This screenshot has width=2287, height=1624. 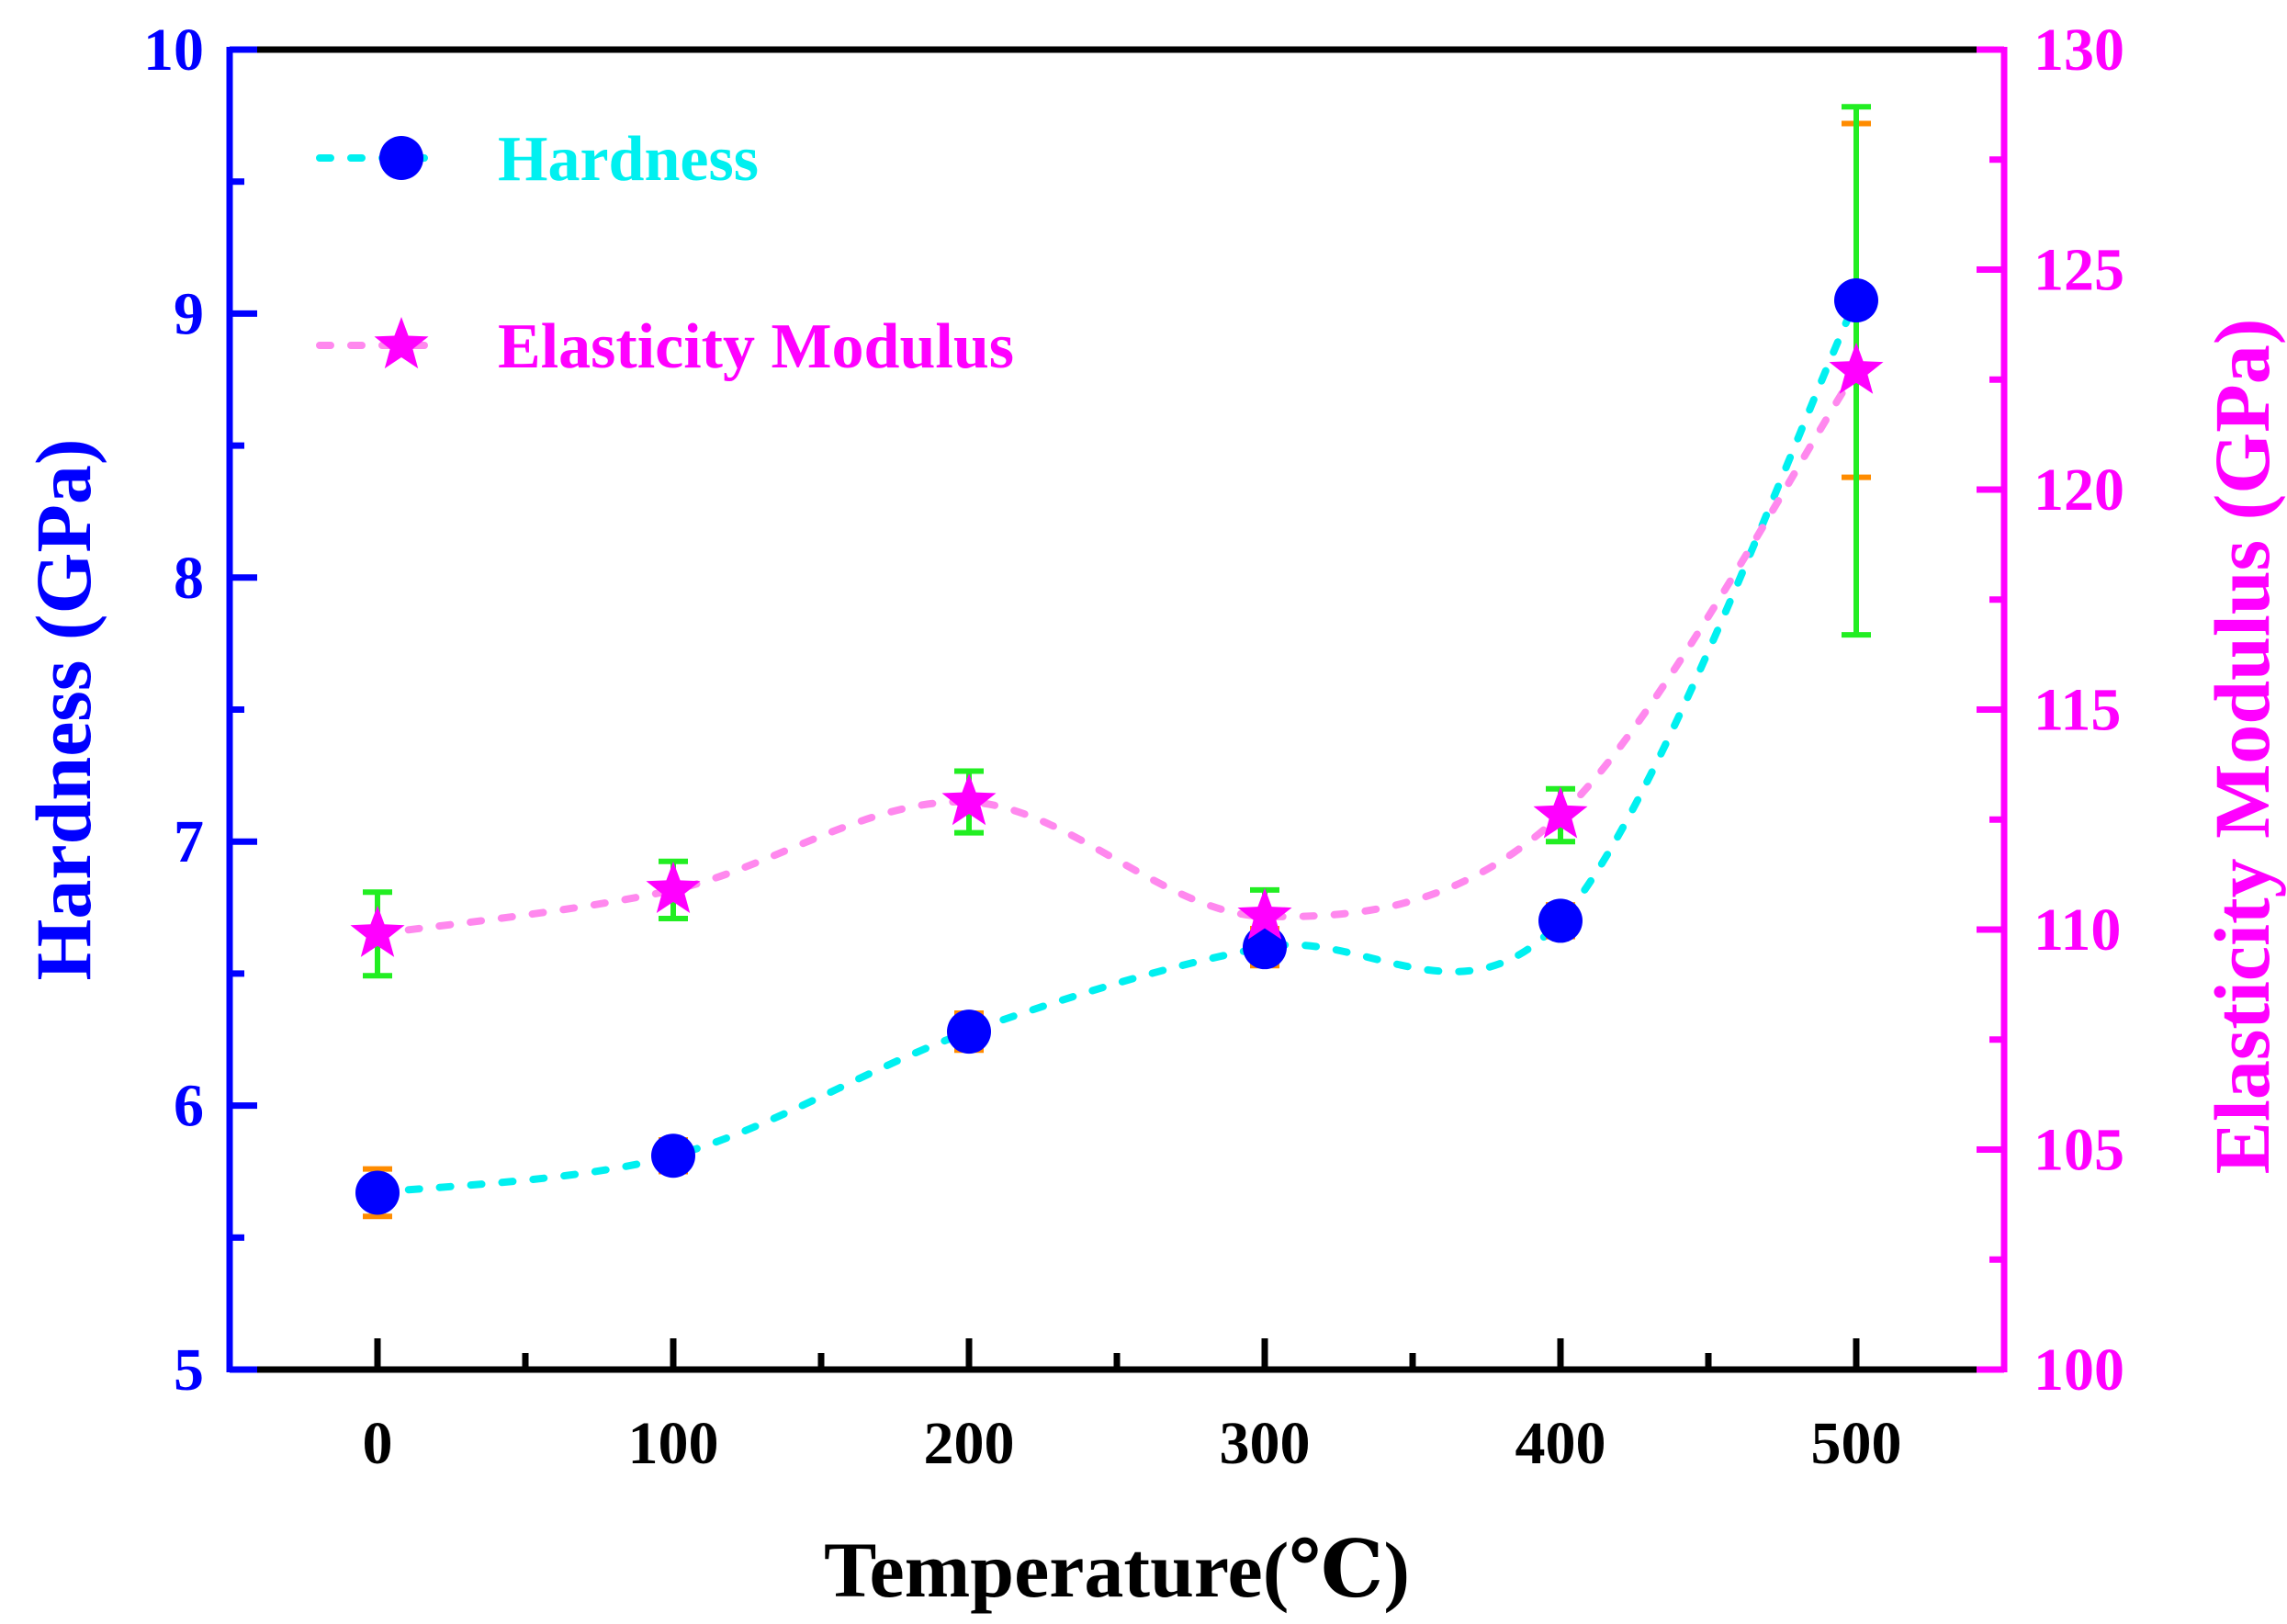 What do you see at coordinates (401, 158) in the screenshot?
I see `legend-hardness-marker` at bounding box center [401, 158].